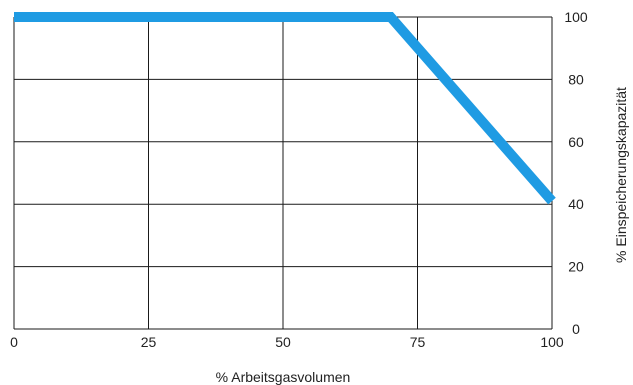  Describe the element at coordinates (576, 267) in the screenshot. I see `y-tick-label-20: 20` at that location.